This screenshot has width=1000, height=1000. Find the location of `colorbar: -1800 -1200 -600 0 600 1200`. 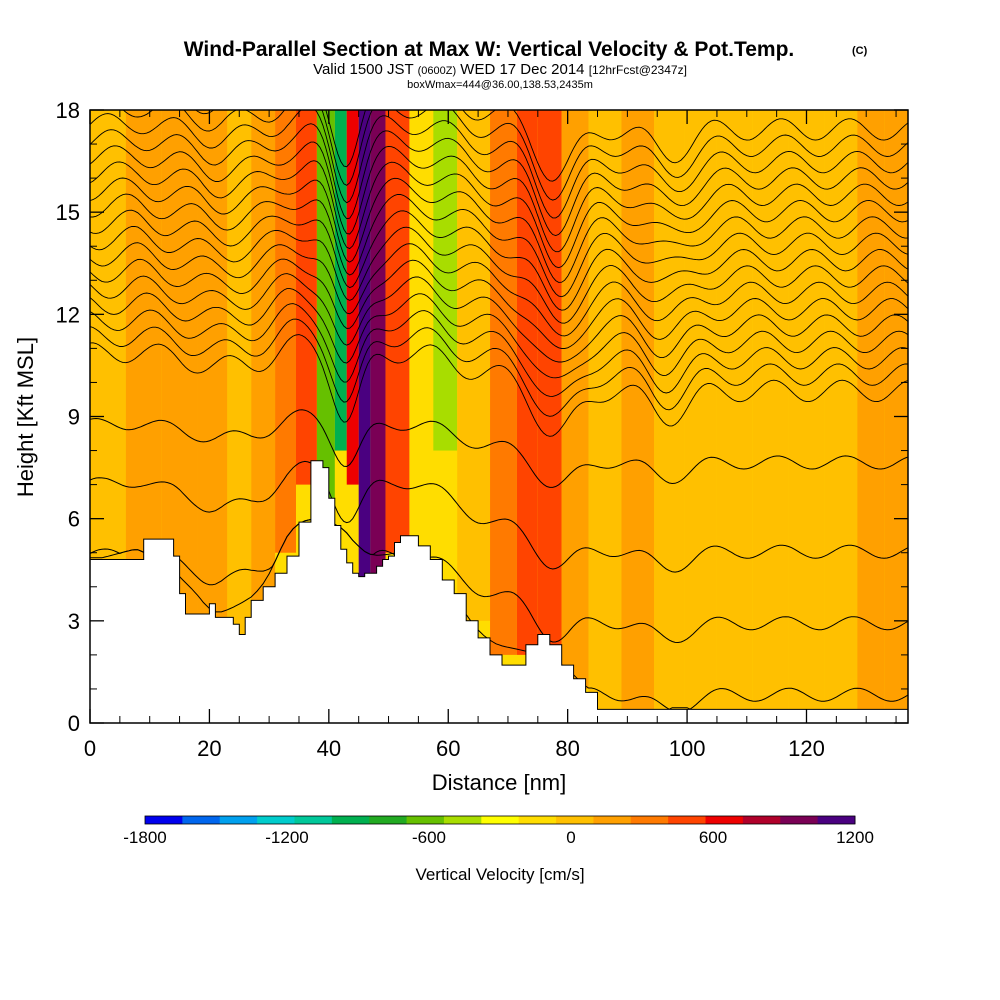

colorbar: -1800 -1200 -600 0 600 1200 is located at coordinates (498, 831).